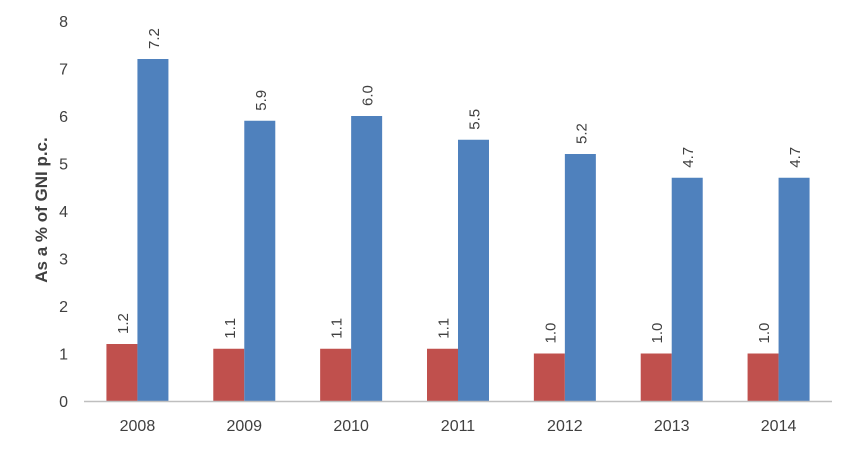 This screenshot has width=854, height=449. I want to click on y-tick-label: 8, so click(63, 22).